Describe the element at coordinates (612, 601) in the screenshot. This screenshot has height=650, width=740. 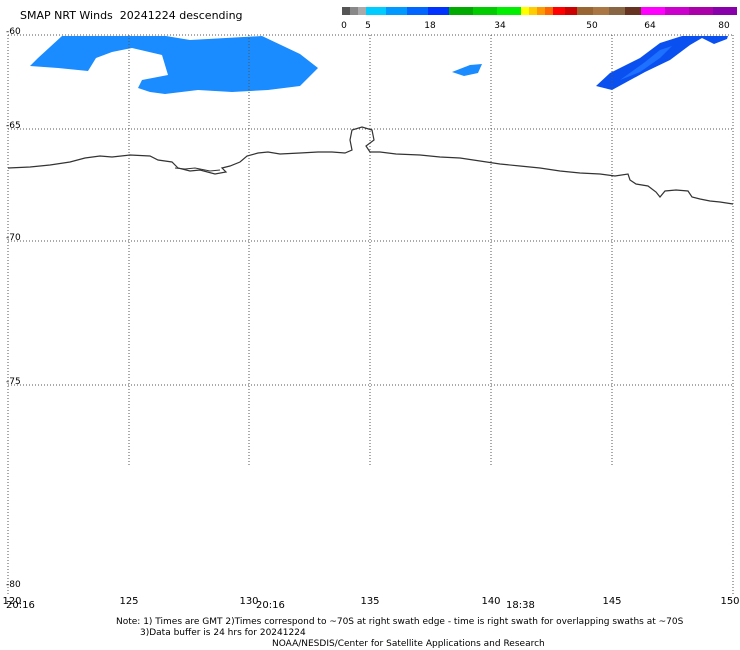
I see `lon-label-145: 145` at that location.